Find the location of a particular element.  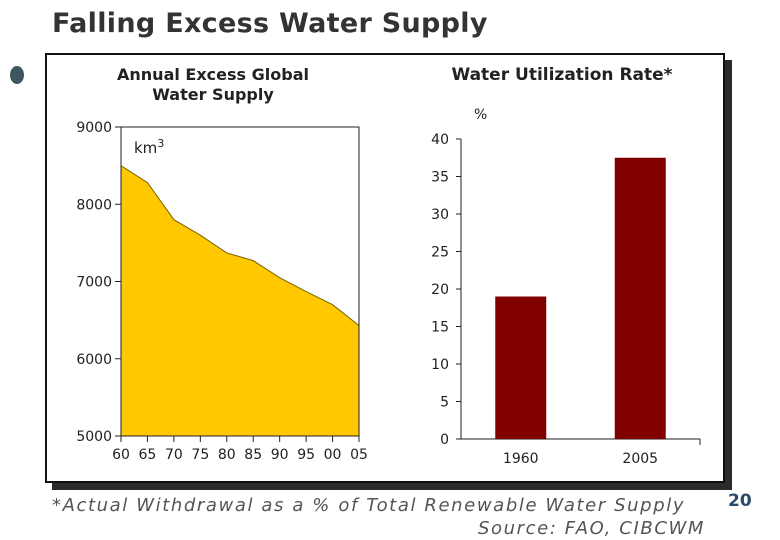

left-y-tick-label: 7000 is located at coordinates (94, 283).